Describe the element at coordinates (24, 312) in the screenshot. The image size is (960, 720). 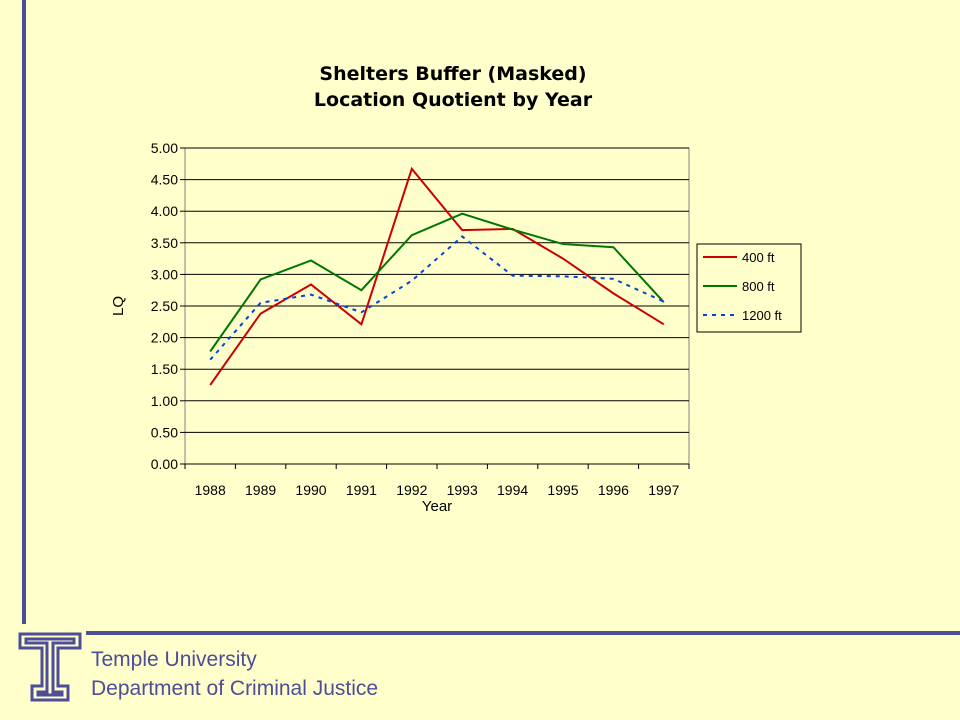
I see `left-accent-rule` at that location.